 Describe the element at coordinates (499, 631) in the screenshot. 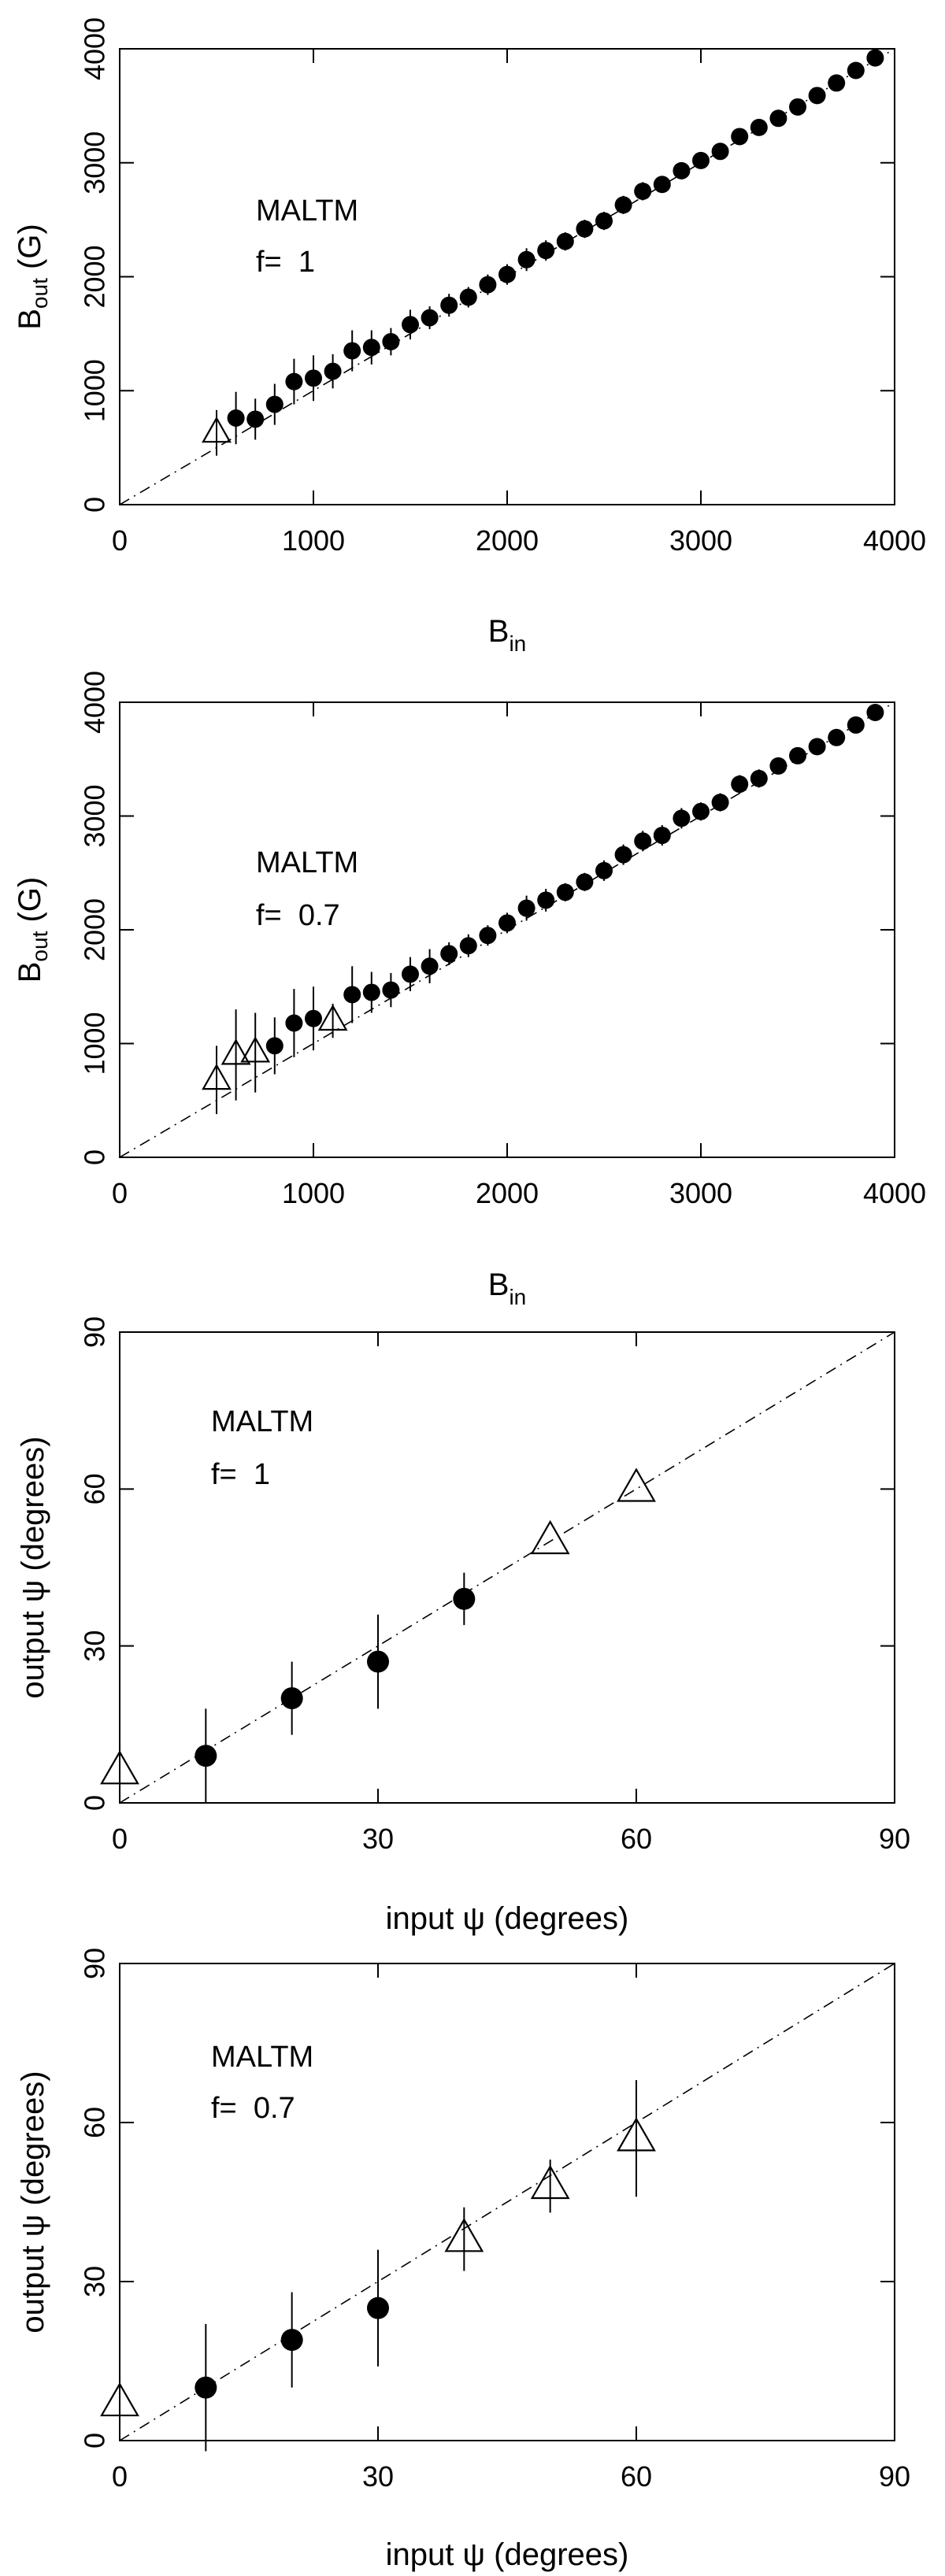

I see `x-axis-label-main: B` at that location.